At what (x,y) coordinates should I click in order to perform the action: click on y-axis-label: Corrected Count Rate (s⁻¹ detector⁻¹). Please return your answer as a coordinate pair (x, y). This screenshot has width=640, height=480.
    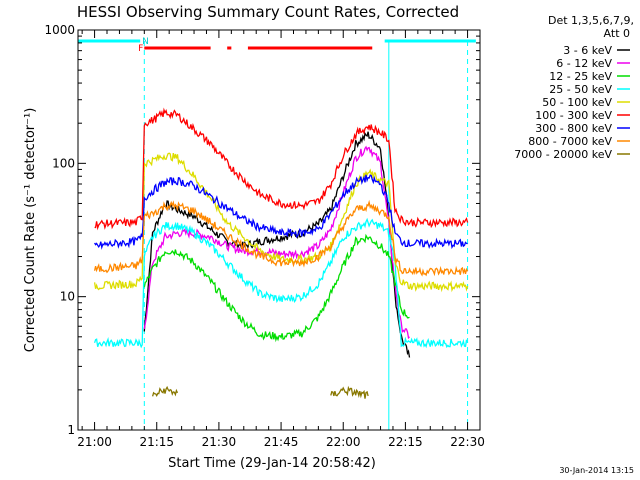
    Looking at the image, I should click on (30, 230).